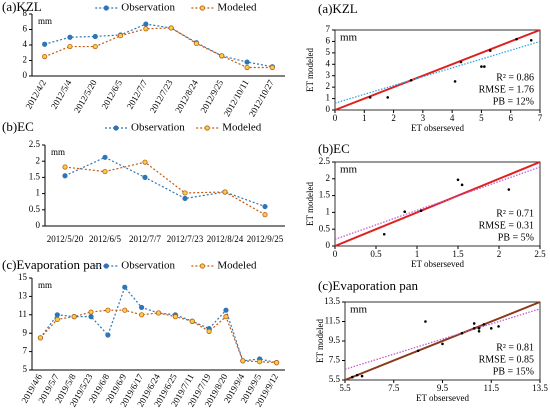 The image size is (550, 410). Describe the element at coordinates (310, 203) in the screenshot. I see `y-axis-label: ET modeled` at that location.